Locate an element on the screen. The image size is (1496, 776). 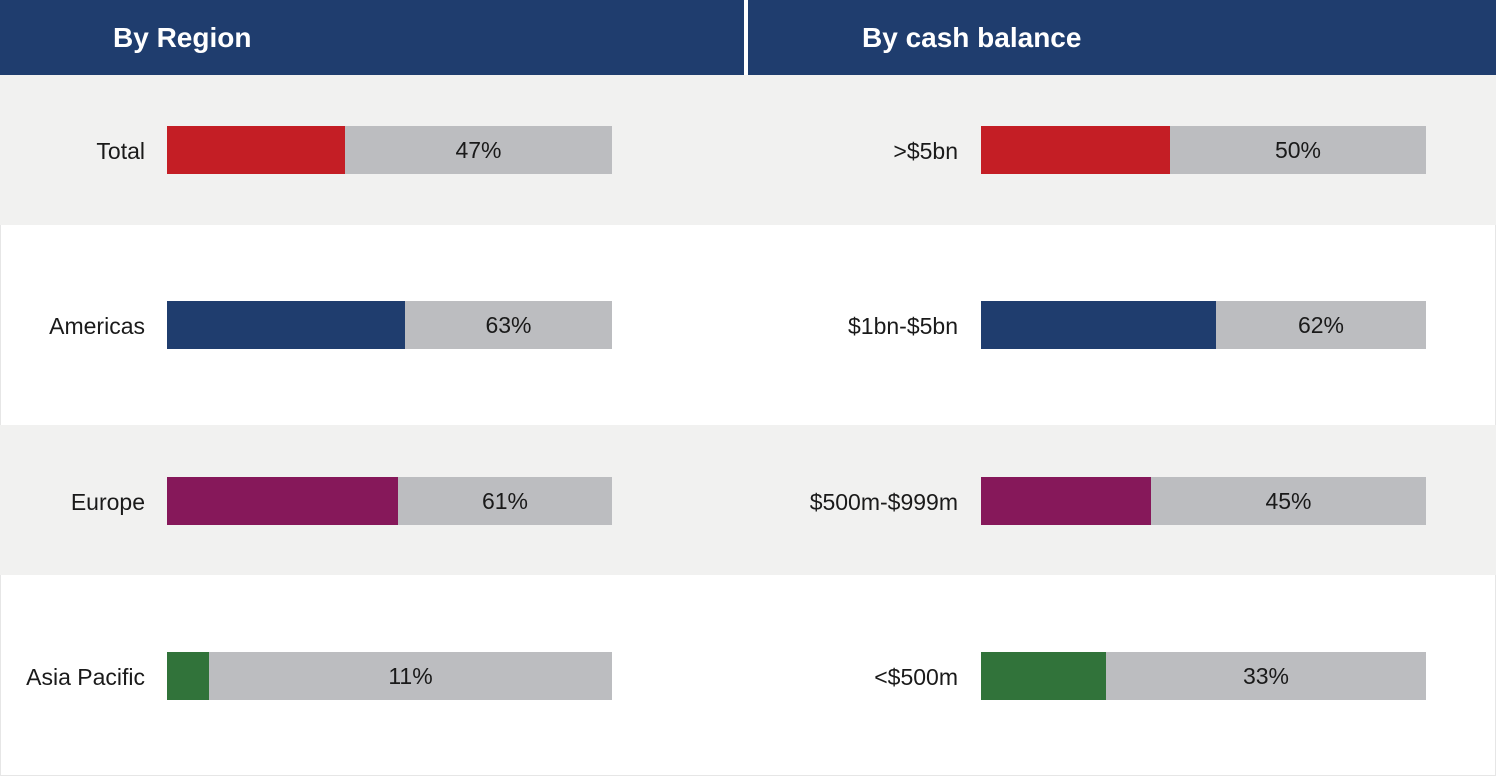
region-bar-track: 11% is located at coordinates (389, 676).